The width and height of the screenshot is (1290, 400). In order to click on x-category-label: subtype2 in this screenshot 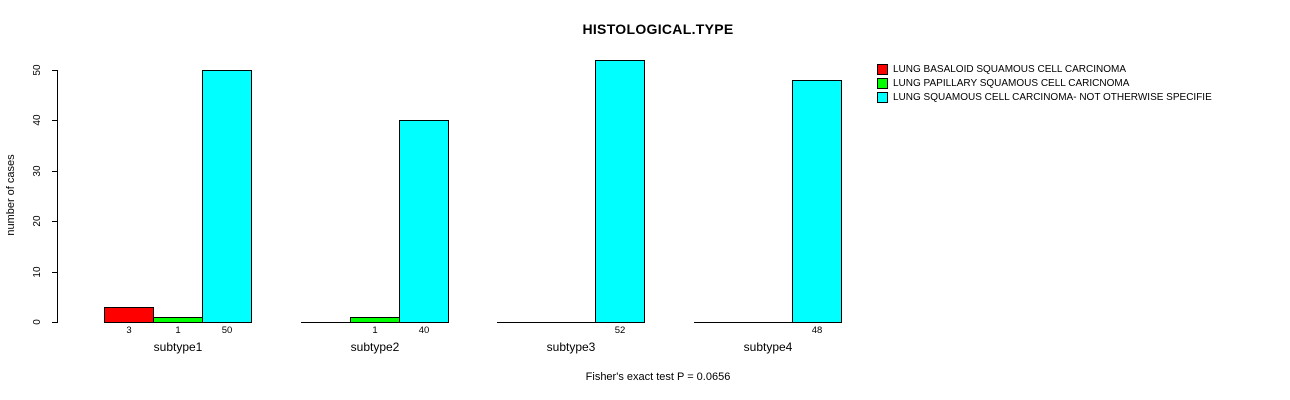, I will do `click(375, 347)`.